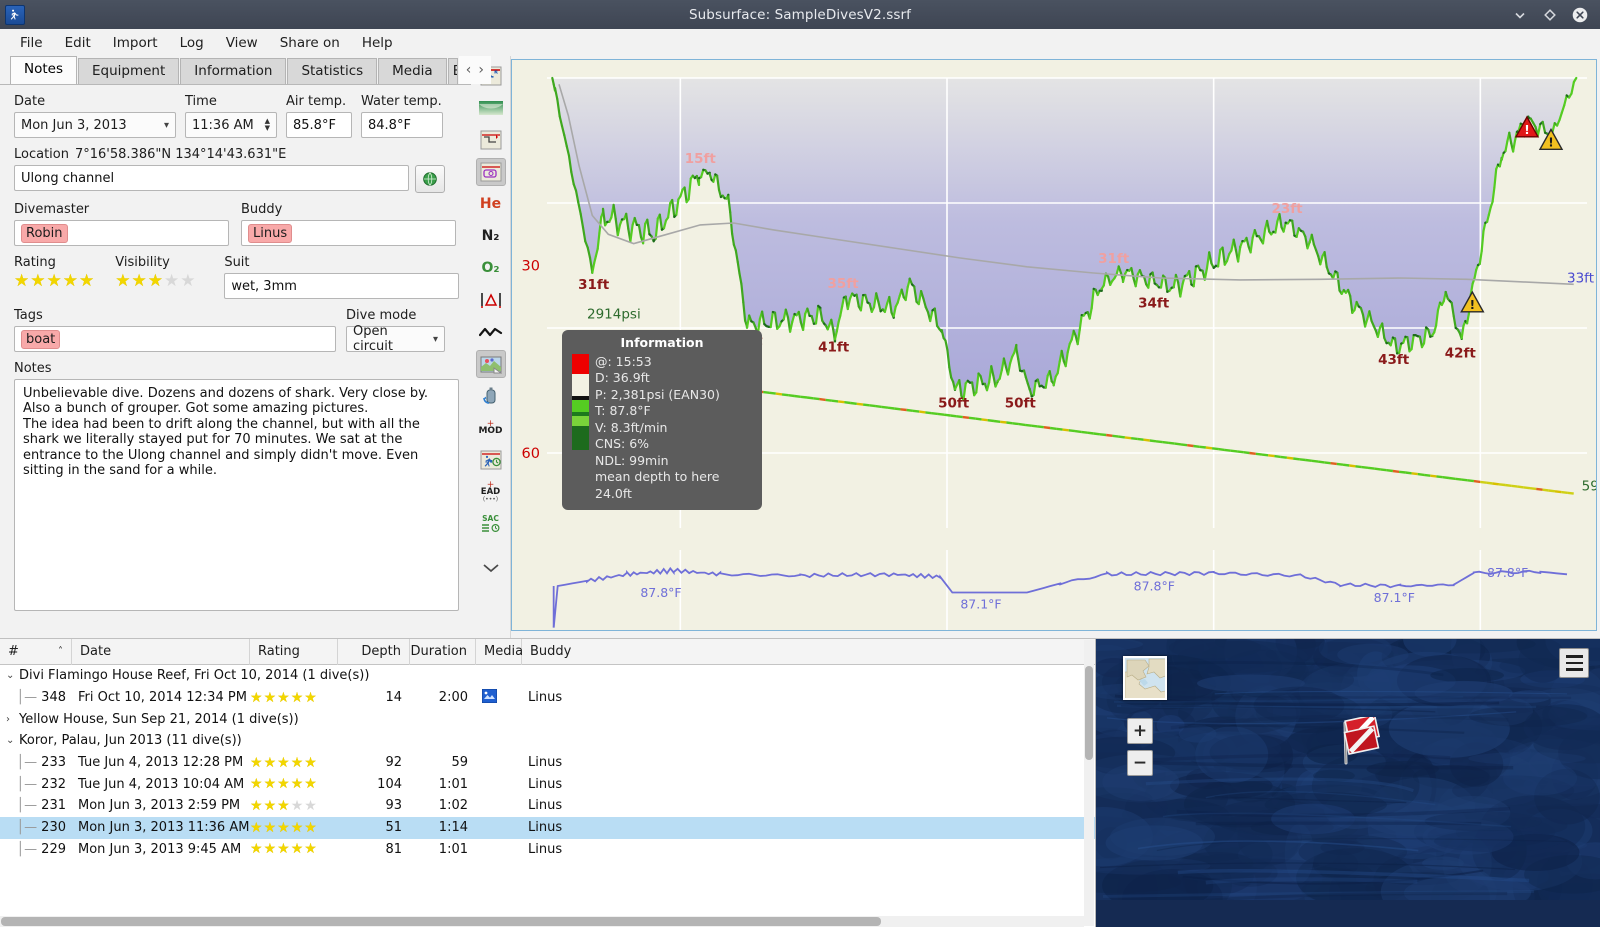 This screenshot has width=1600, height=927. What do you see at coordinates (491, 524) in the screenshot?
I see `sac-icon: SAC` at bounding box center [491, 524].